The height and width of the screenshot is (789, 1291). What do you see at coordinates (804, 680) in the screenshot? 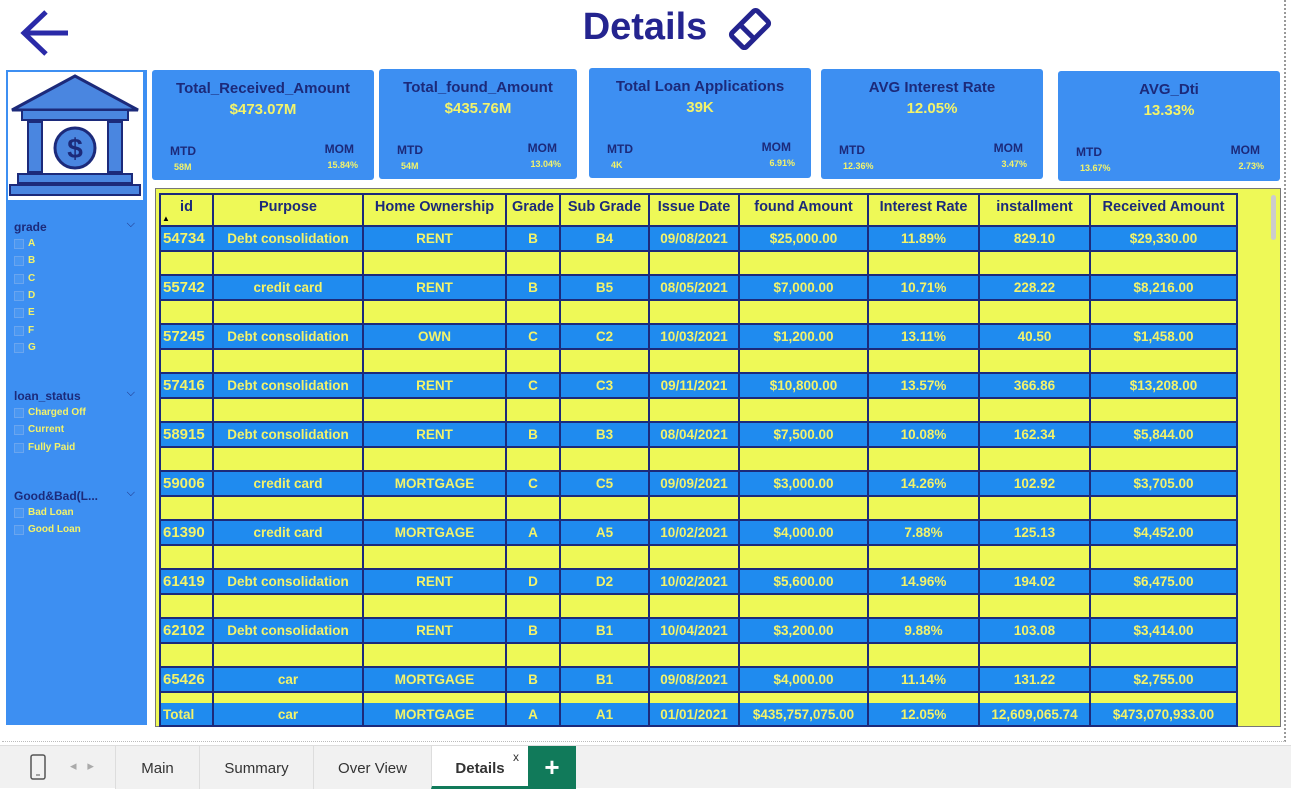
I see `table-cell: $4,000.00` at bounding box center [804, 680].